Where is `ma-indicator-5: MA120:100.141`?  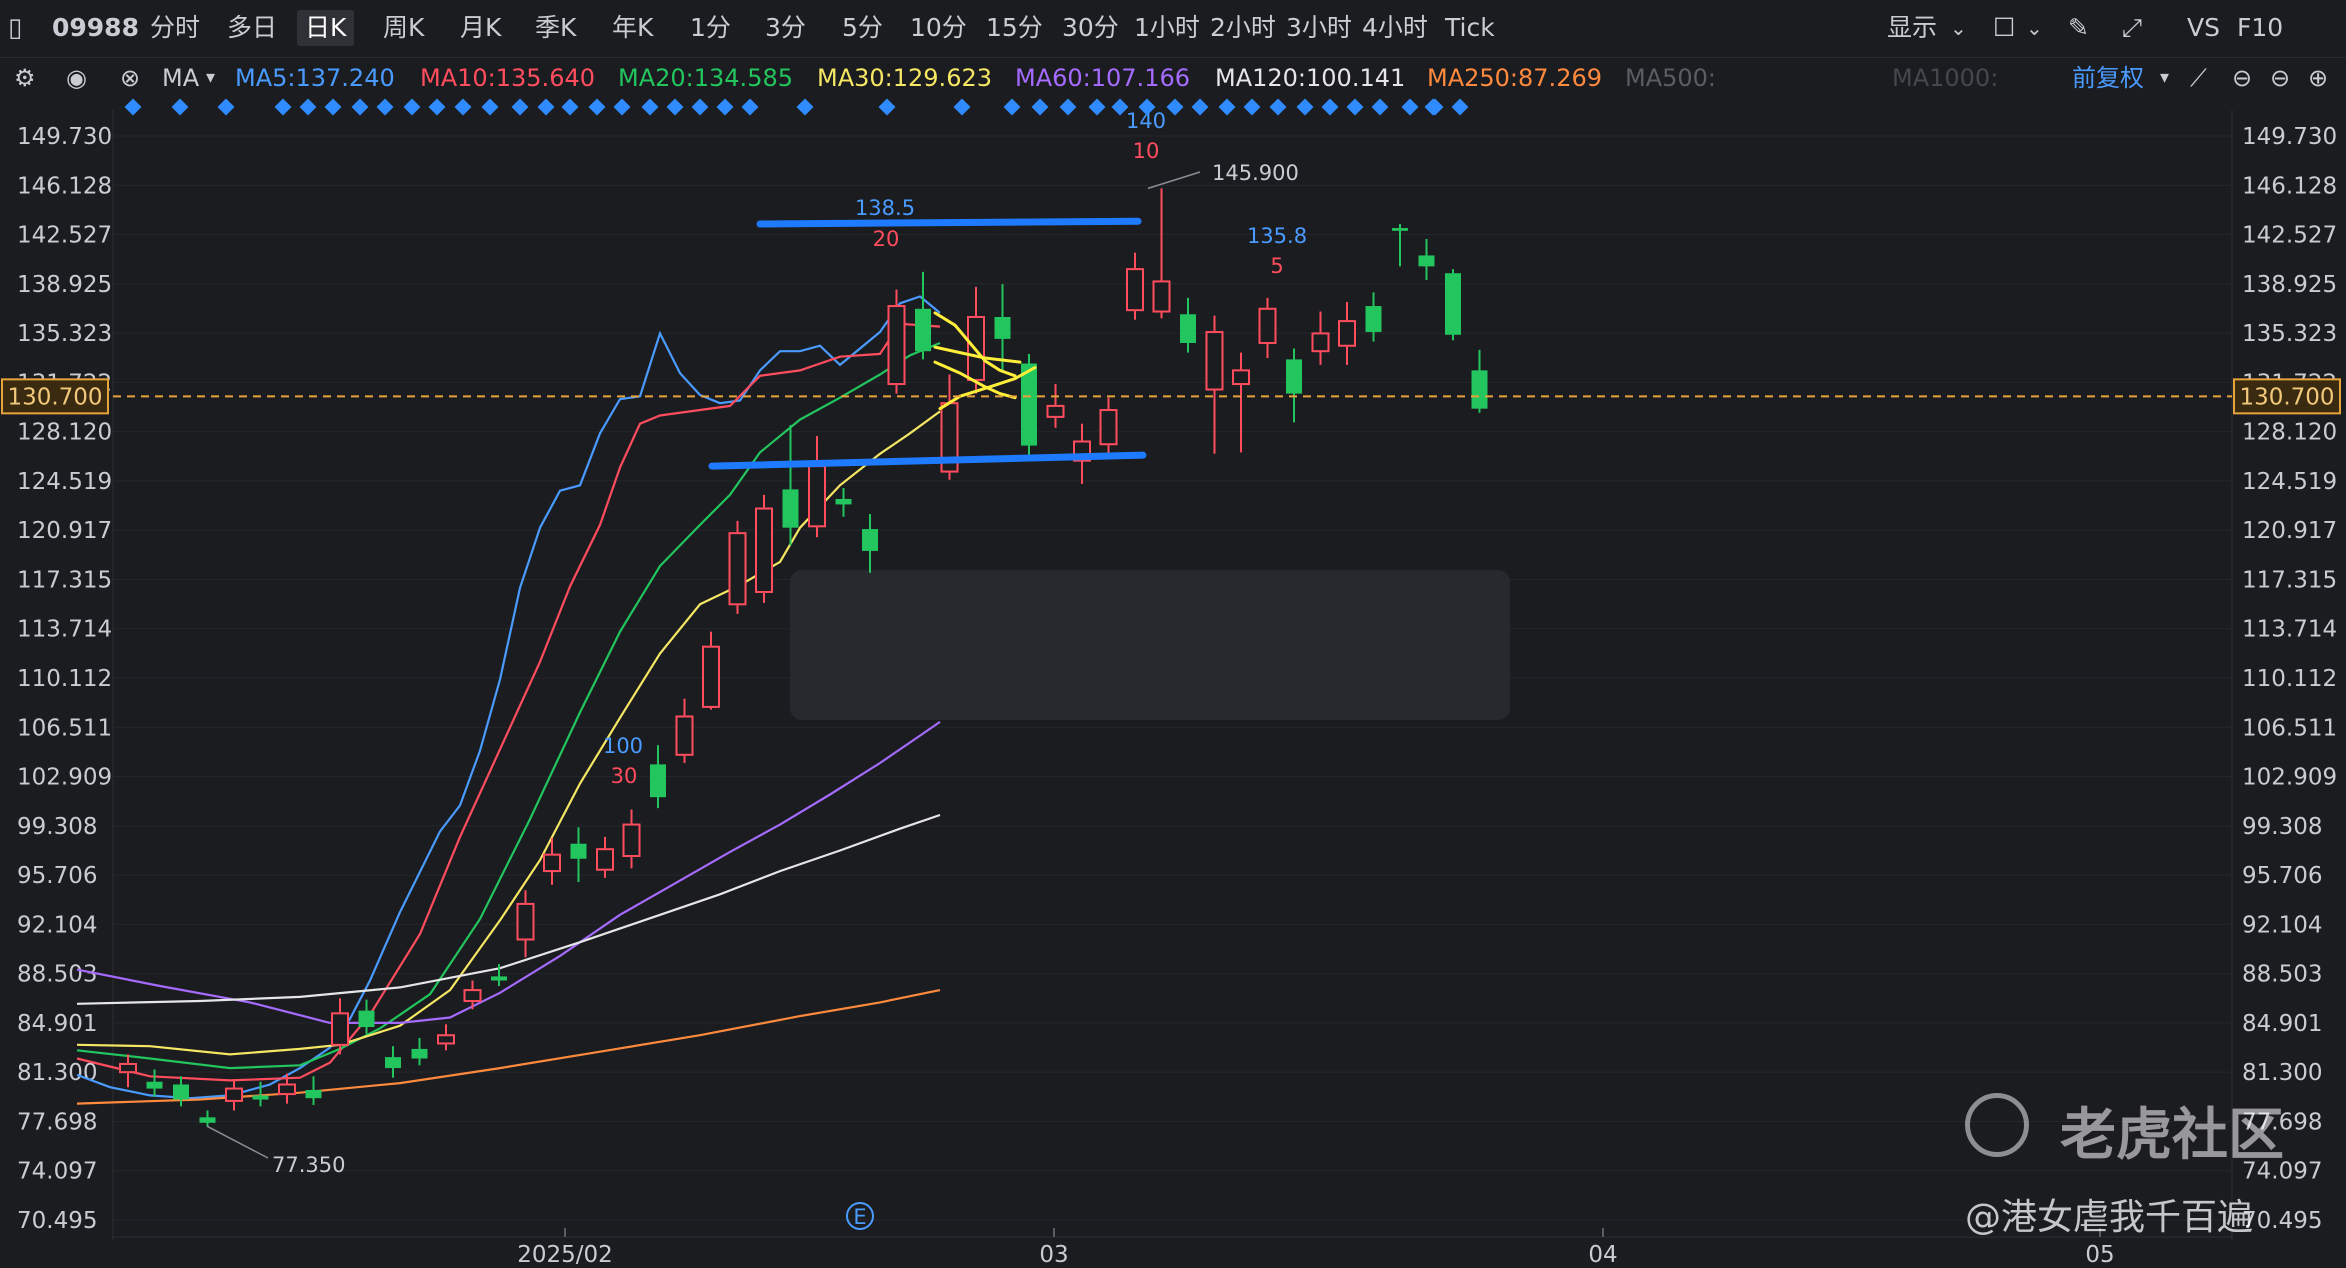
ma-indicator-5: MA120:100.141 is located at coordinates (1310, 78).